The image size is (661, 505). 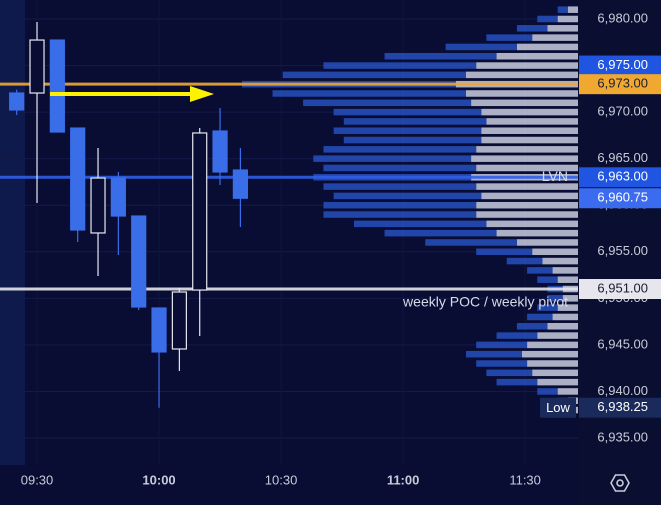 What do you see at coordinates (558, 407) in the screenshot?
I see `note-box` at bounding box center [558, 407].